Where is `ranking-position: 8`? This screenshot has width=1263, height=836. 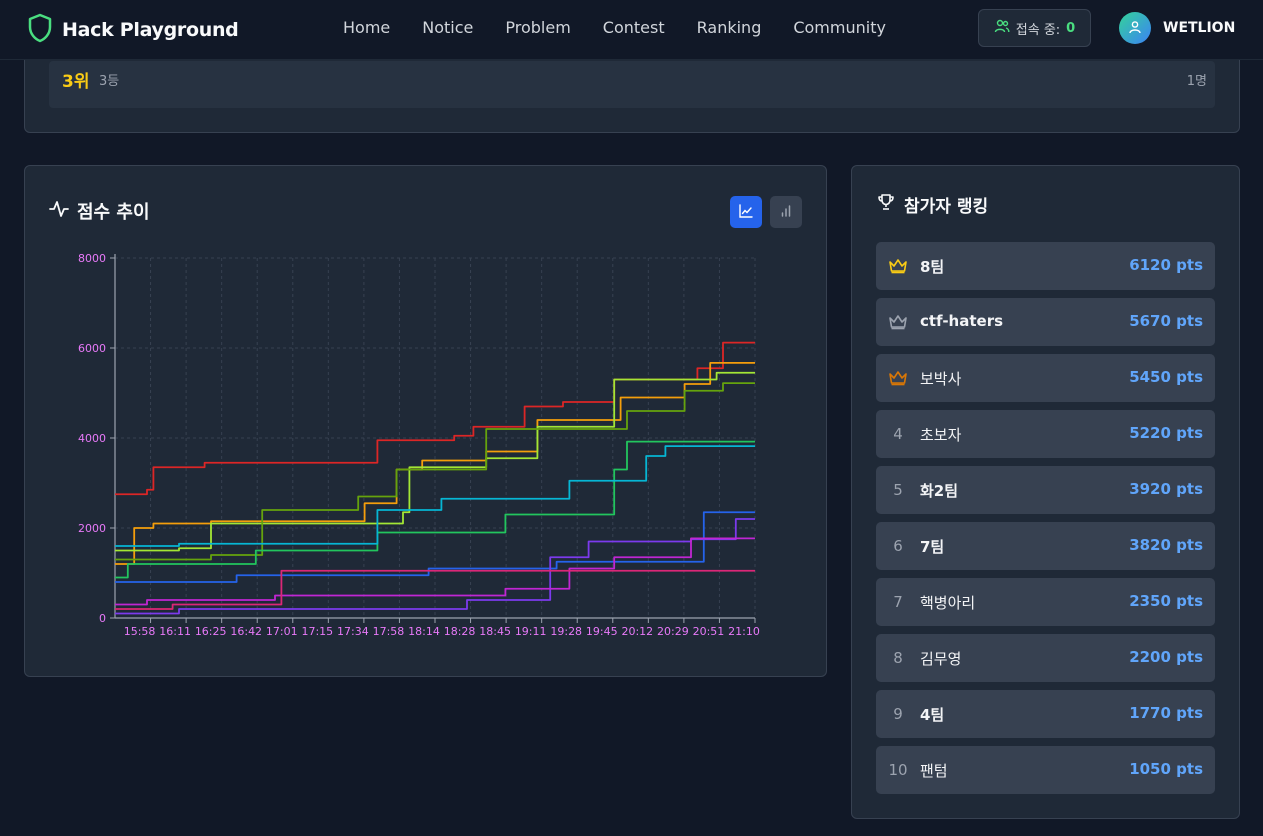 ranking-position: 8 is located at coordinates (898, 658).